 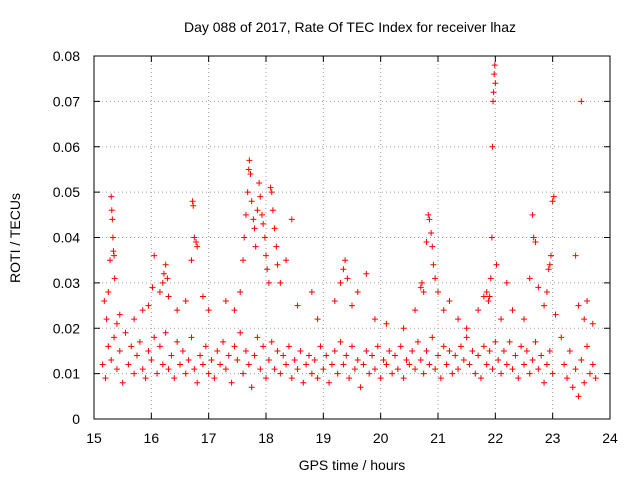 What do you see at coordinates (324, 438) in the screenshot?
I see `x-tick-label: 19` at bounding box center [324, 438].